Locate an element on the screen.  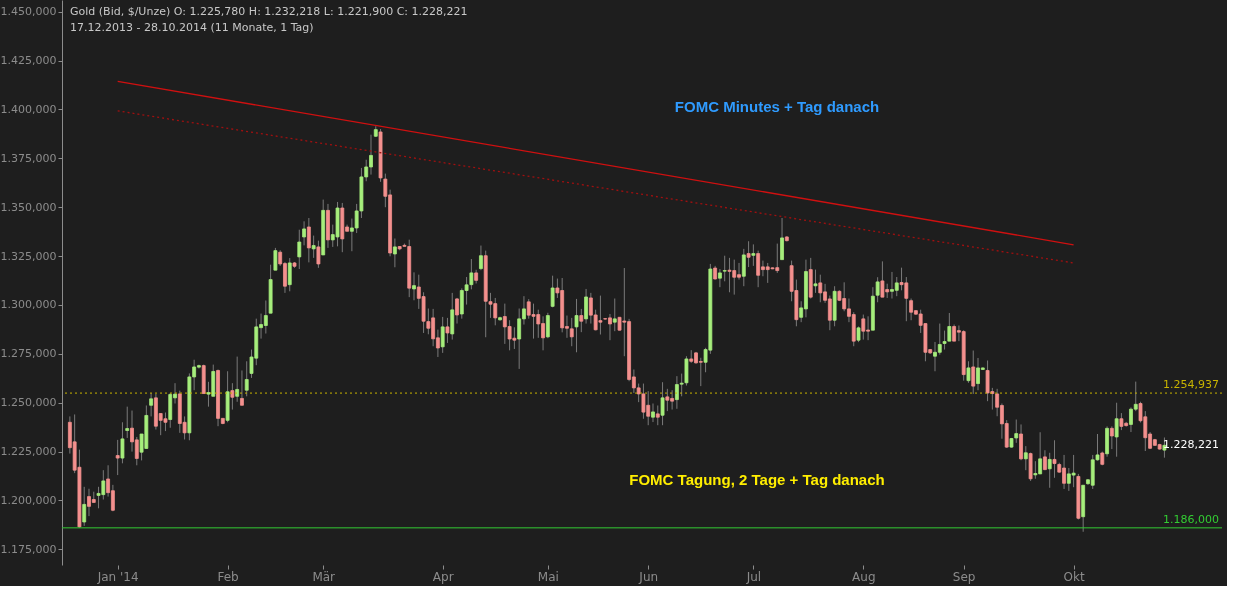
x-tick-label: Feb is located at coordinates (228, 576).